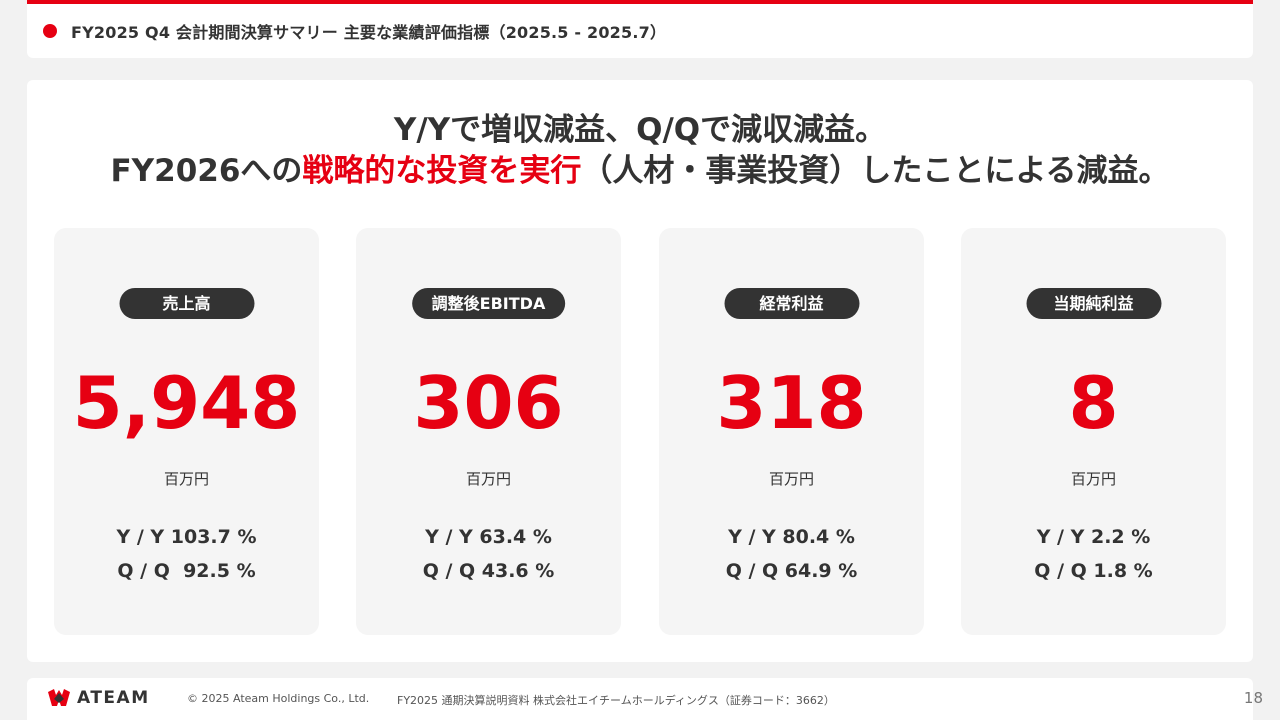  I want to click on bullet-dot-icon, so click(50, 31).